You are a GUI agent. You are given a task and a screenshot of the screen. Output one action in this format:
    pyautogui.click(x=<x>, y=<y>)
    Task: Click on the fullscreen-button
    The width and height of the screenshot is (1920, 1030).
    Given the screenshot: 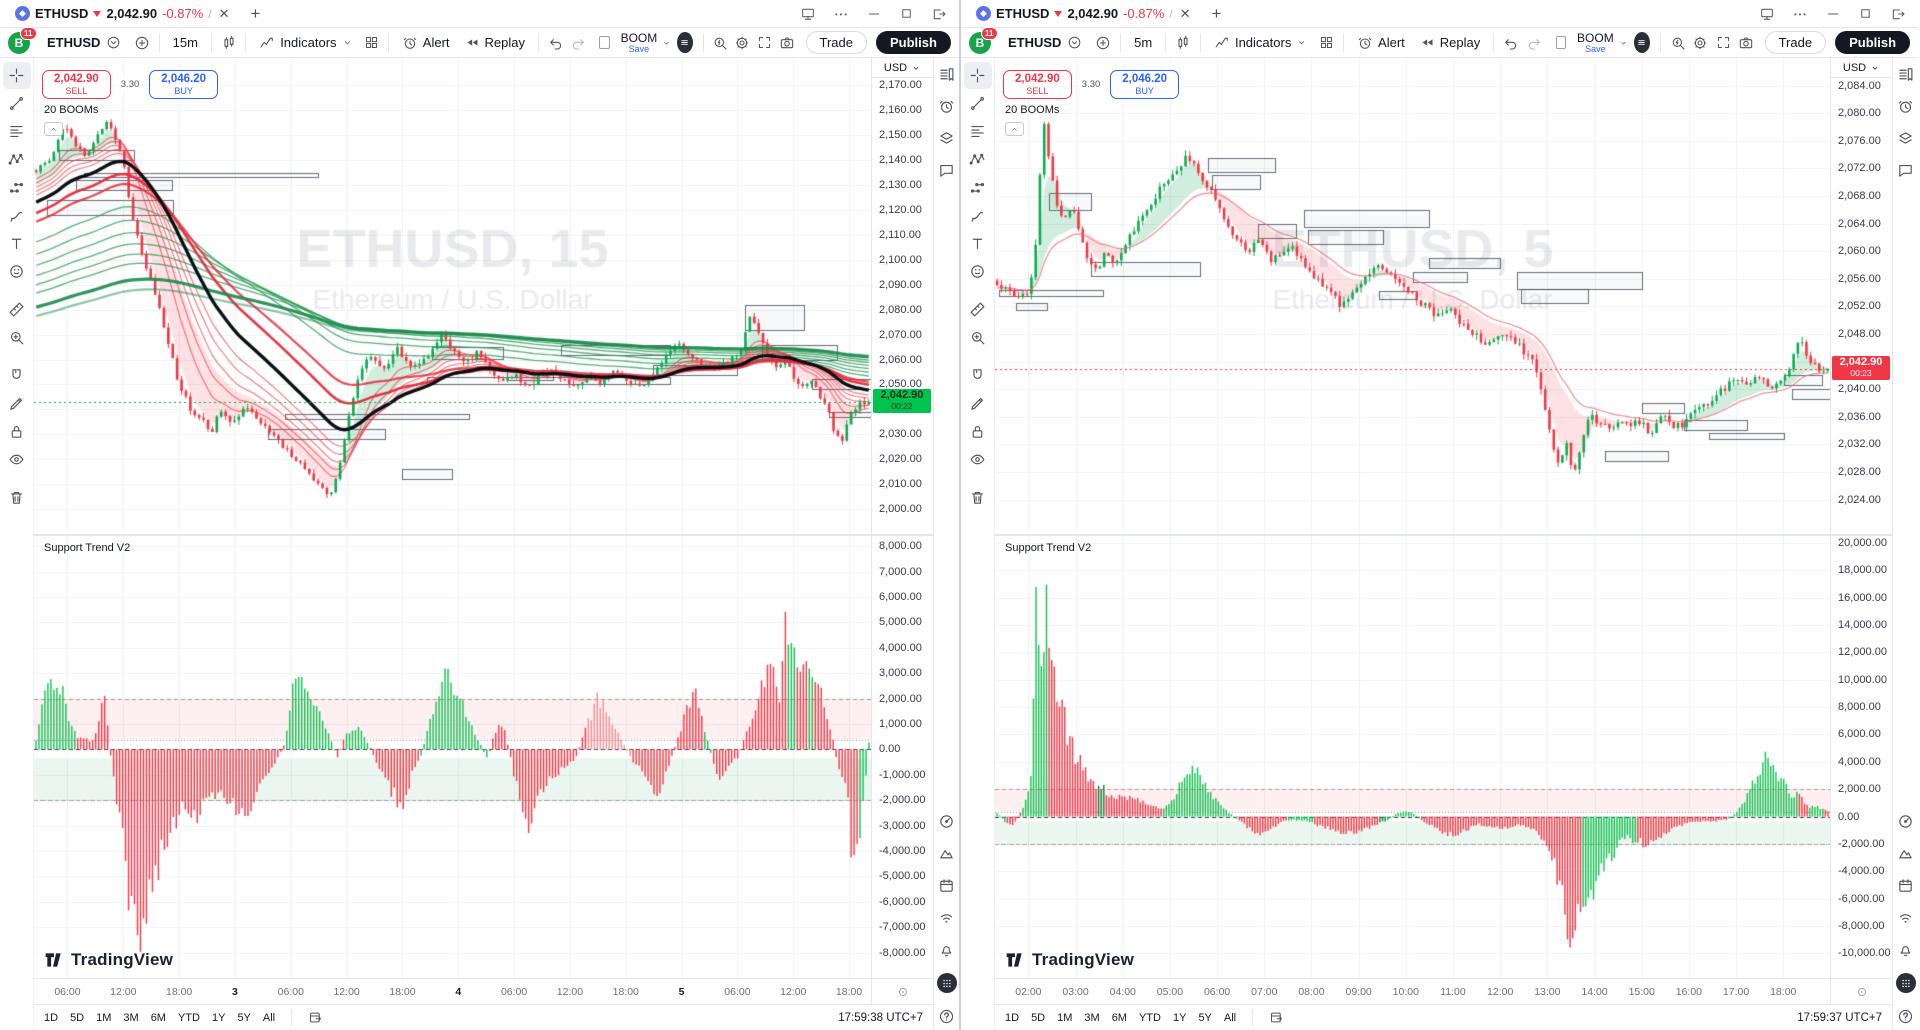 What is the action you would take?
    pyautogui.click(x=764, y=43)
    